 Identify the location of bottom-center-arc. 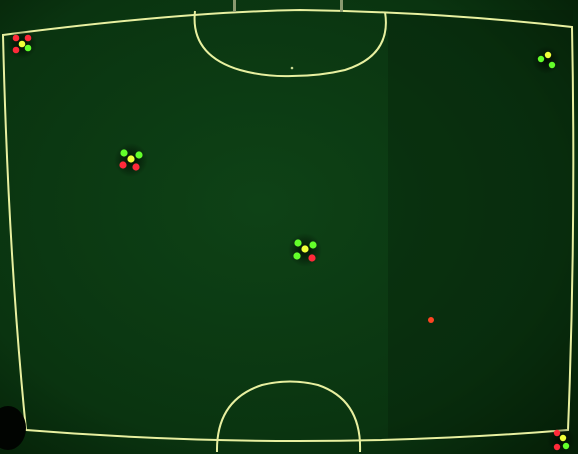
(288, 416).